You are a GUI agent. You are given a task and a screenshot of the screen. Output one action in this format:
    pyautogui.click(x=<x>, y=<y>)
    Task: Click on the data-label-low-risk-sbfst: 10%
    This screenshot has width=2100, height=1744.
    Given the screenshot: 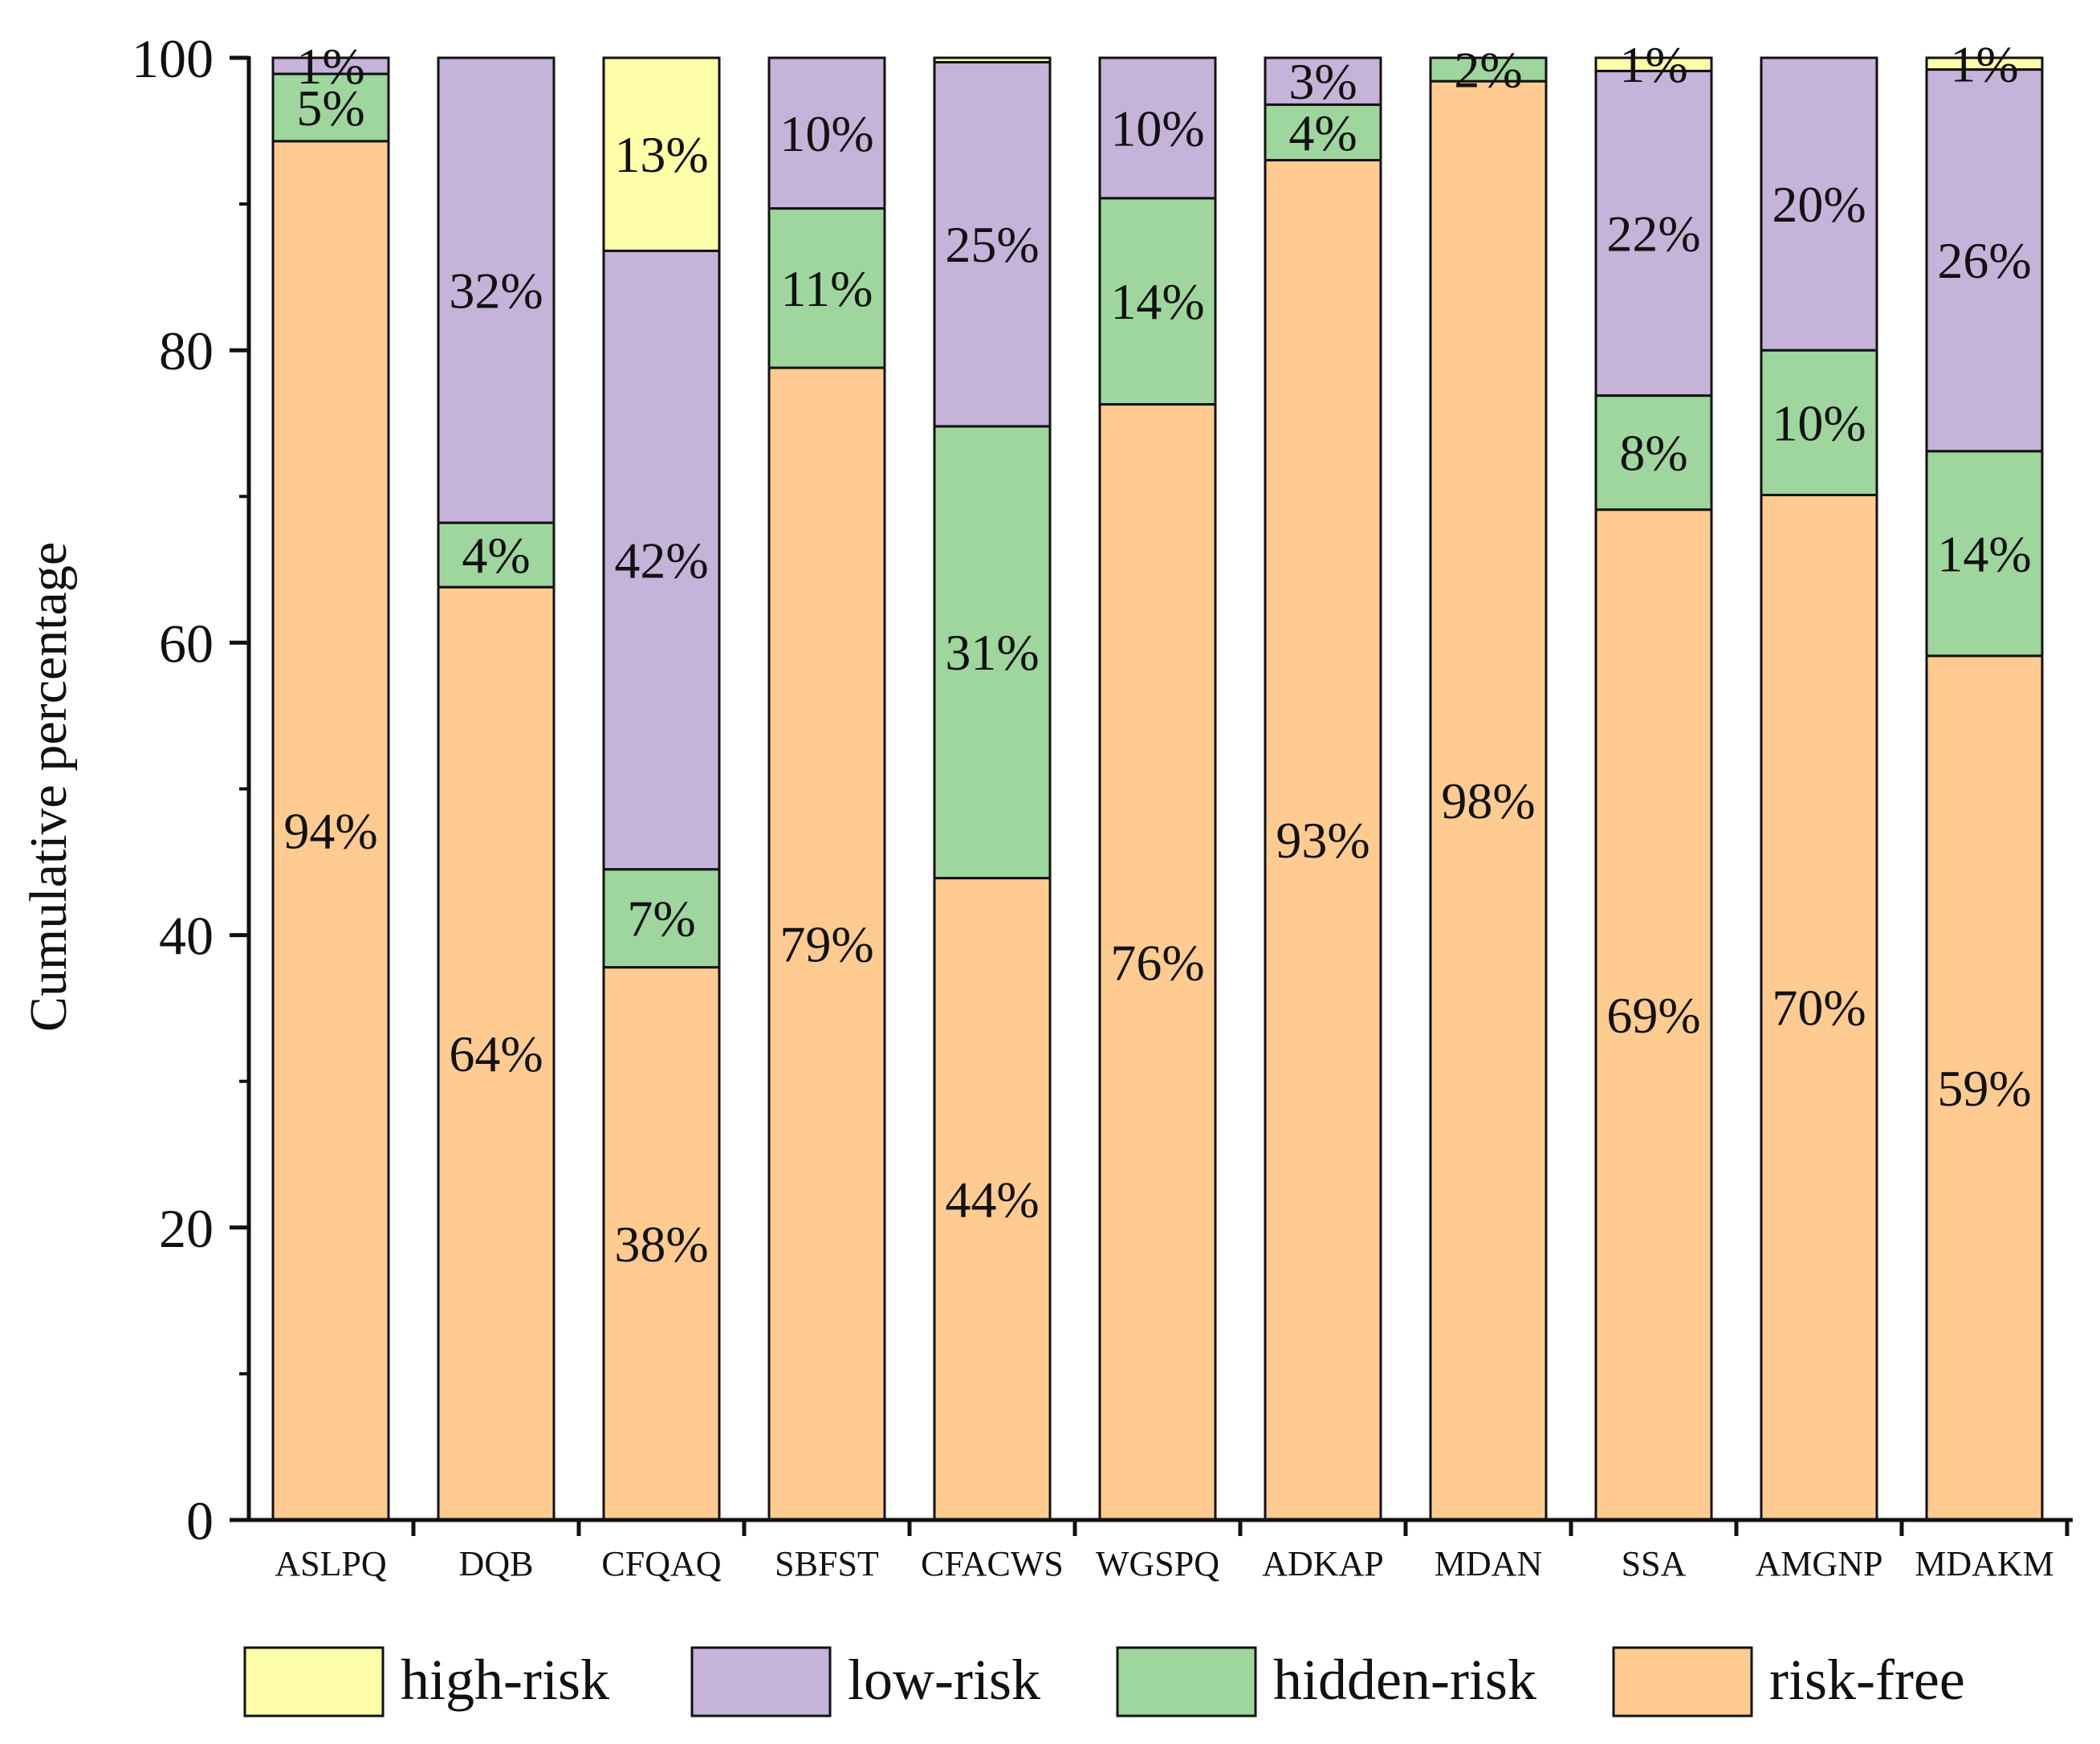 What is the action you would take?
    pyautogui.click(x=826, y=133)
    